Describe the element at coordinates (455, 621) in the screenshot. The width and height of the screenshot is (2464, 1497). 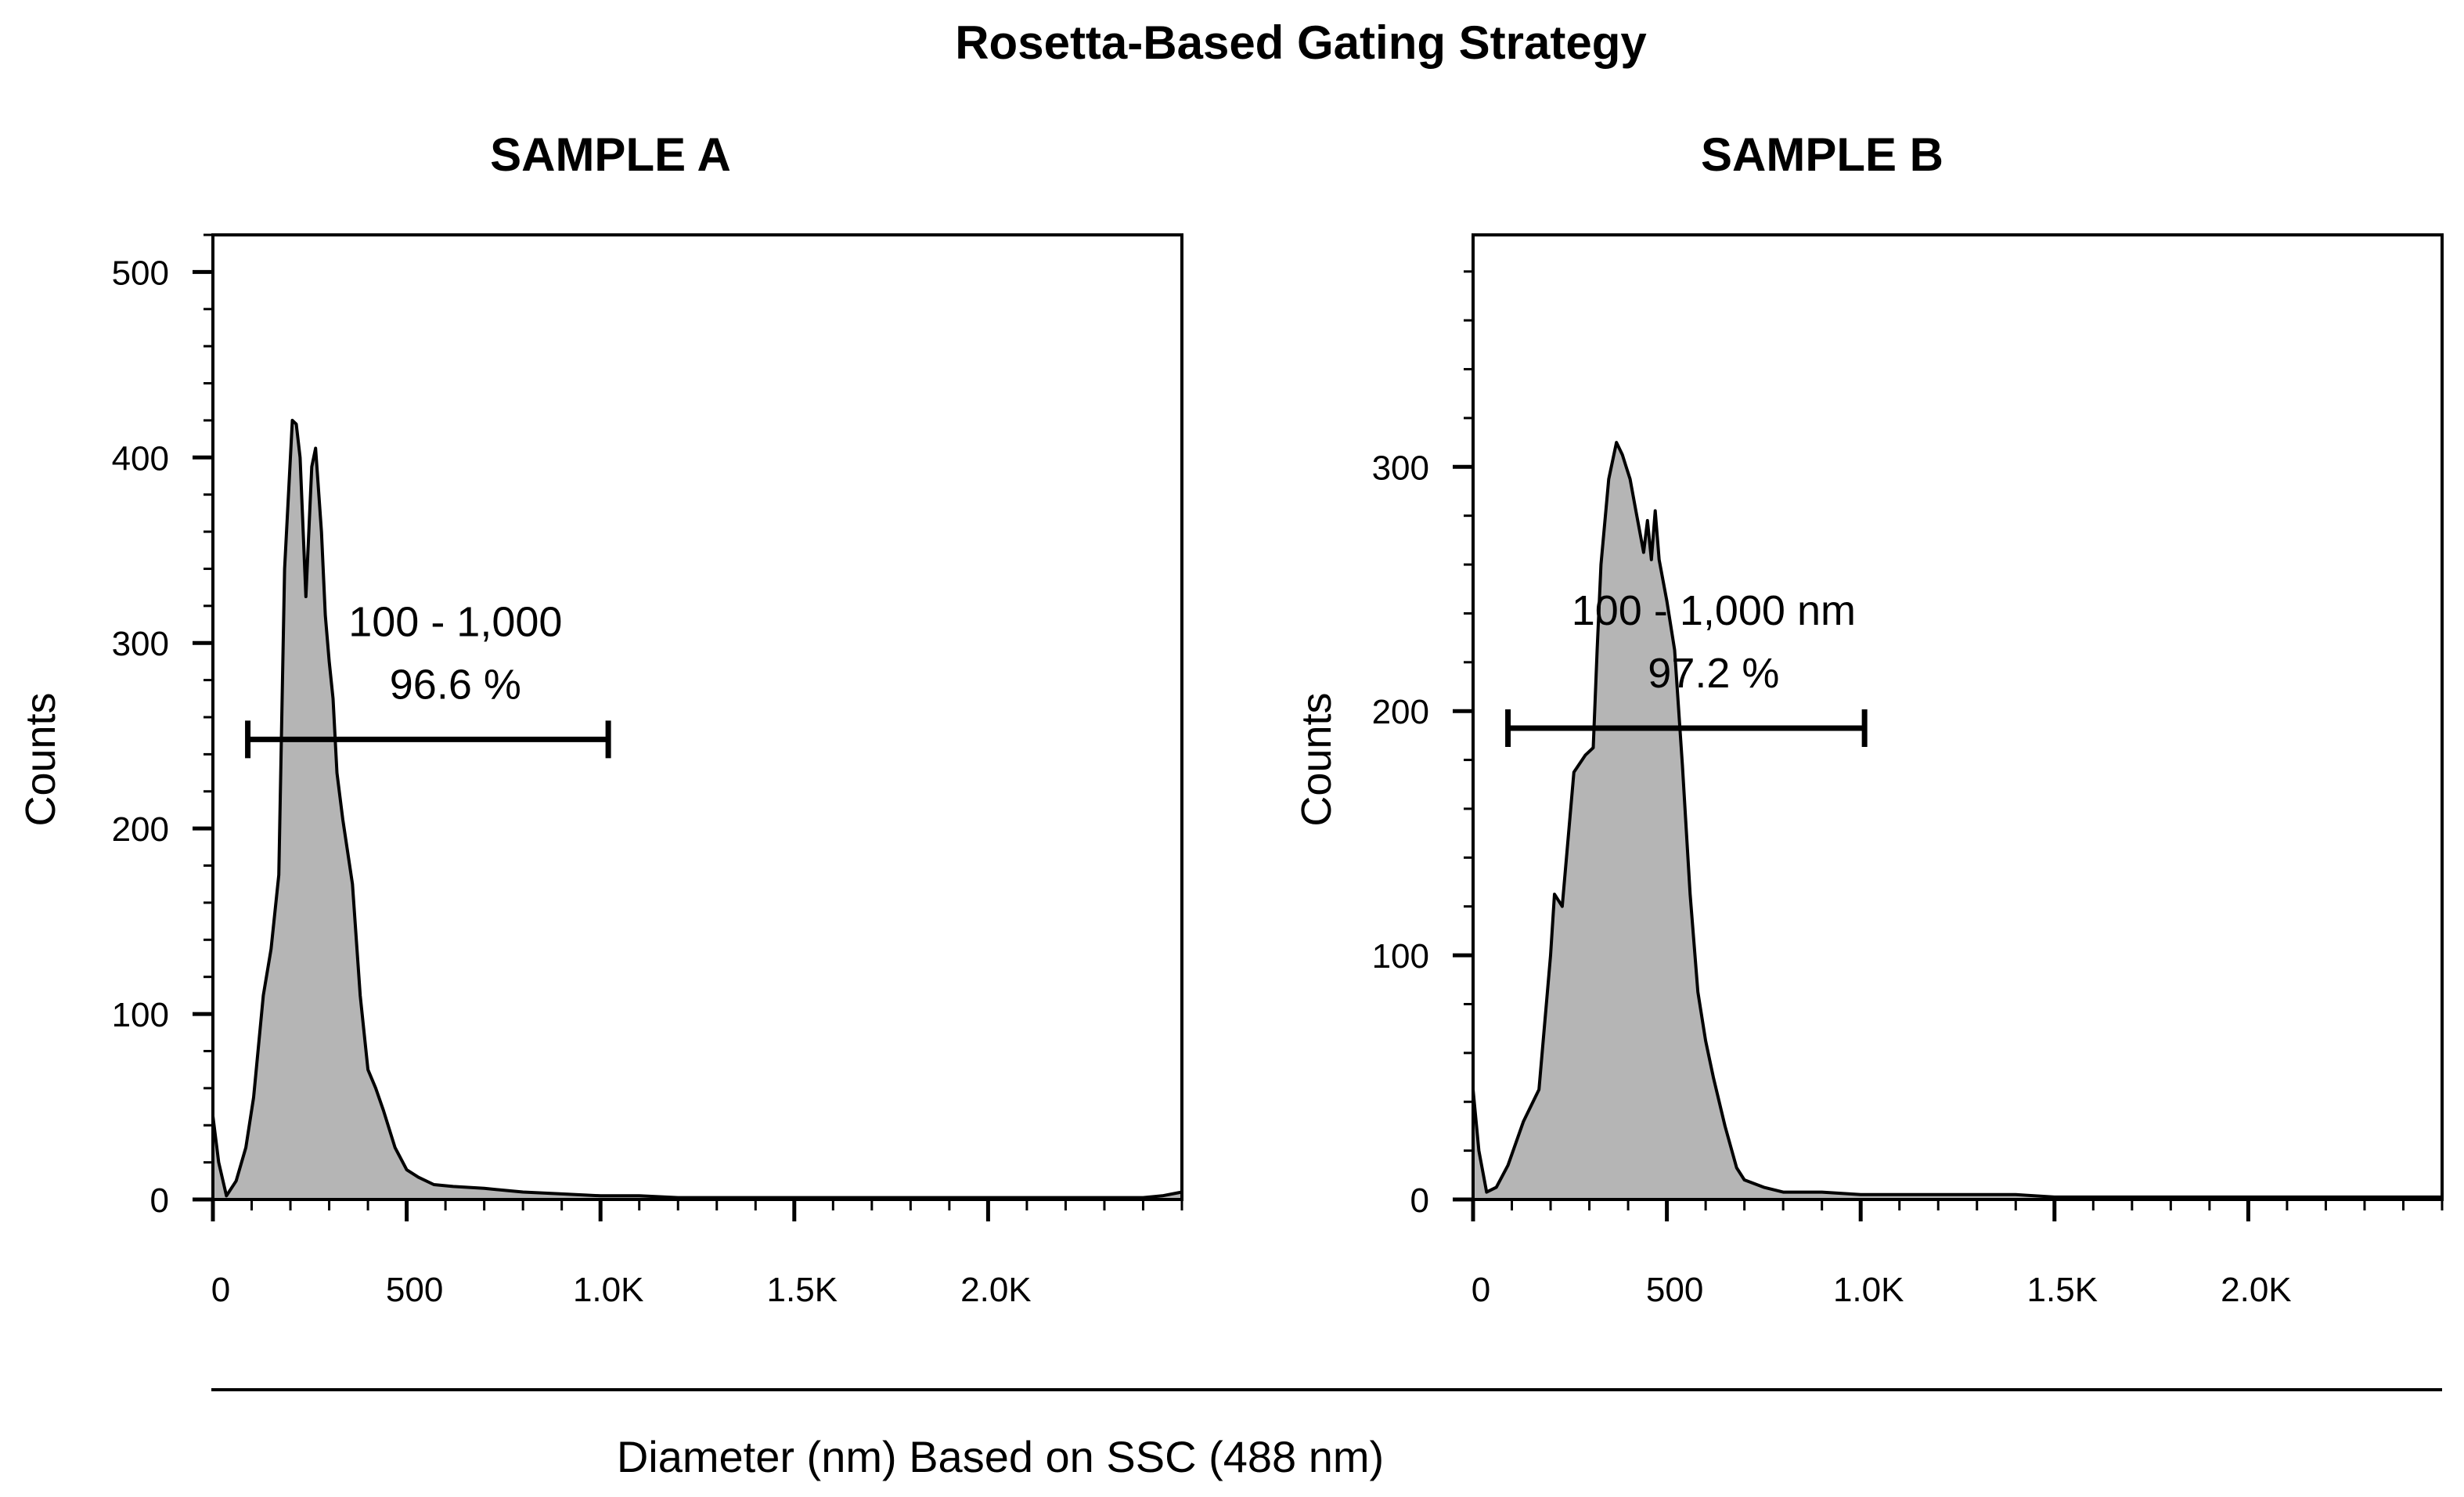
I see `gate-label-sample-a: 100 - 1,000` at that location.